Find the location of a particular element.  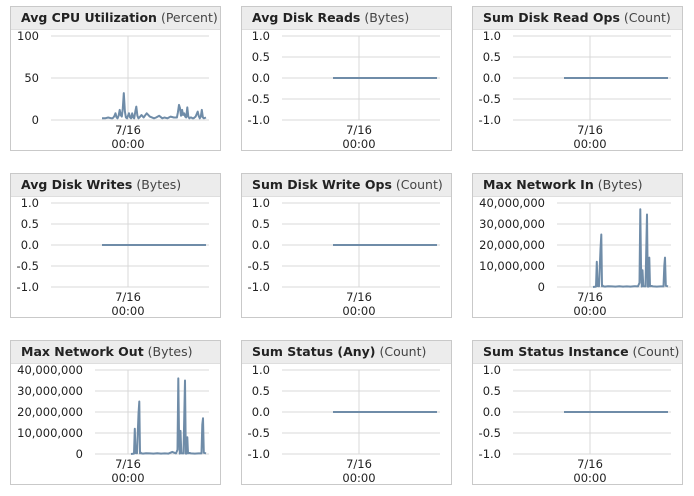

metric-name: Sum Status (Any) is located at coordinates (314, 351).